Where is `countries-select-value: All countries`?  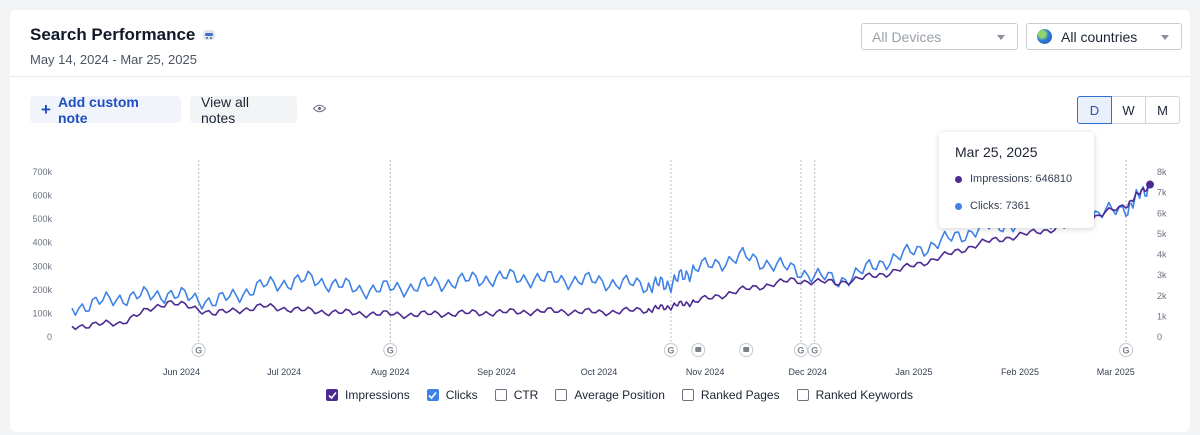 countries-select-value: All countries is located at coordinates (1099, 36).